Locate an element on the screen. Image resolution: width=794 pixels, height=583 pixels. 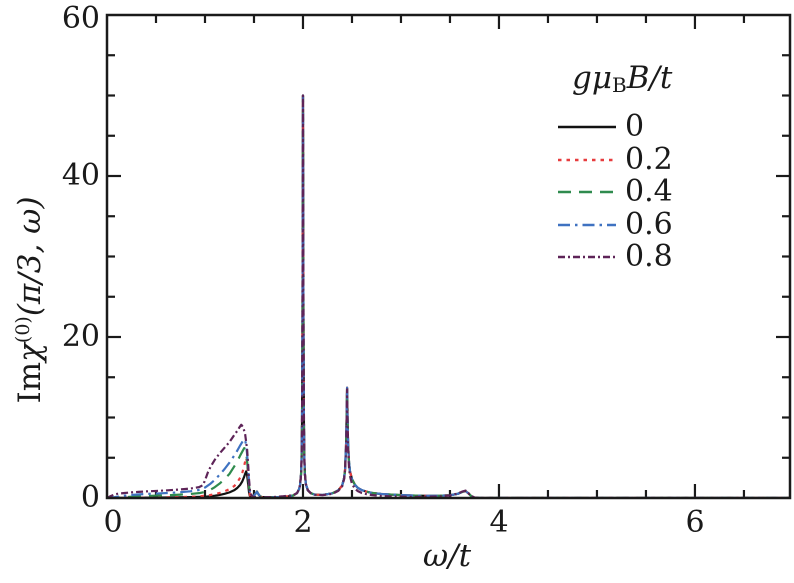
legend-label: 0.4 is located at coordinates (649, 192).